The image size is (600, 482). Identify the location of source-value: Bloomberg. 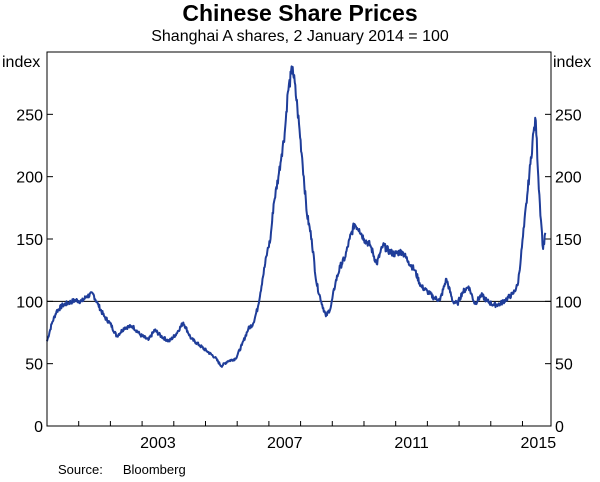
(154, 469).